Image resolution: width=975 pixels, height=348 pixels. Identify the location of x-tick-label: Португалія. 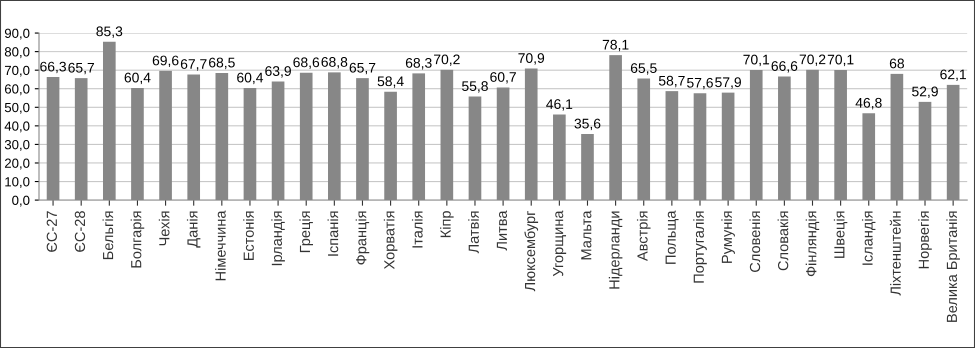
(700, 247).